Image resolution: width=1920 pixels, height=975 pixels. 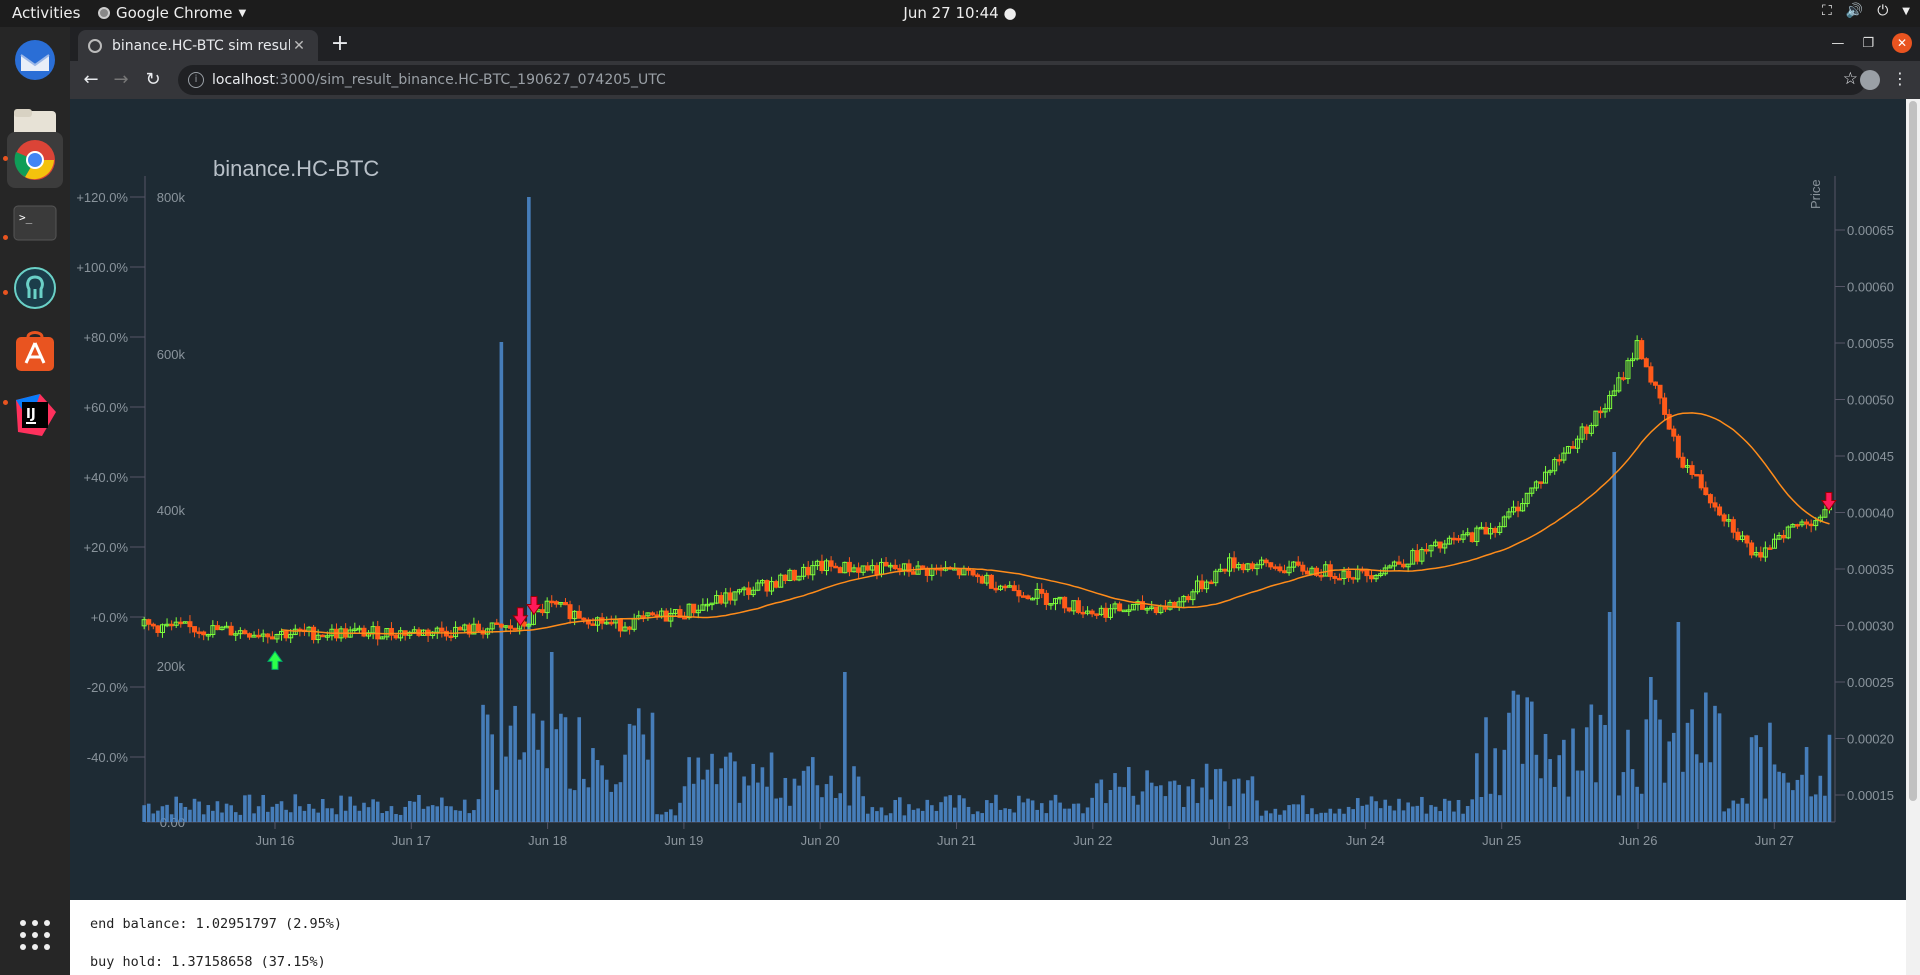 What do you see at coordinates (35, 935) in the screenshot?
I see `app-grid-icon` at bounding box center [35, 935].